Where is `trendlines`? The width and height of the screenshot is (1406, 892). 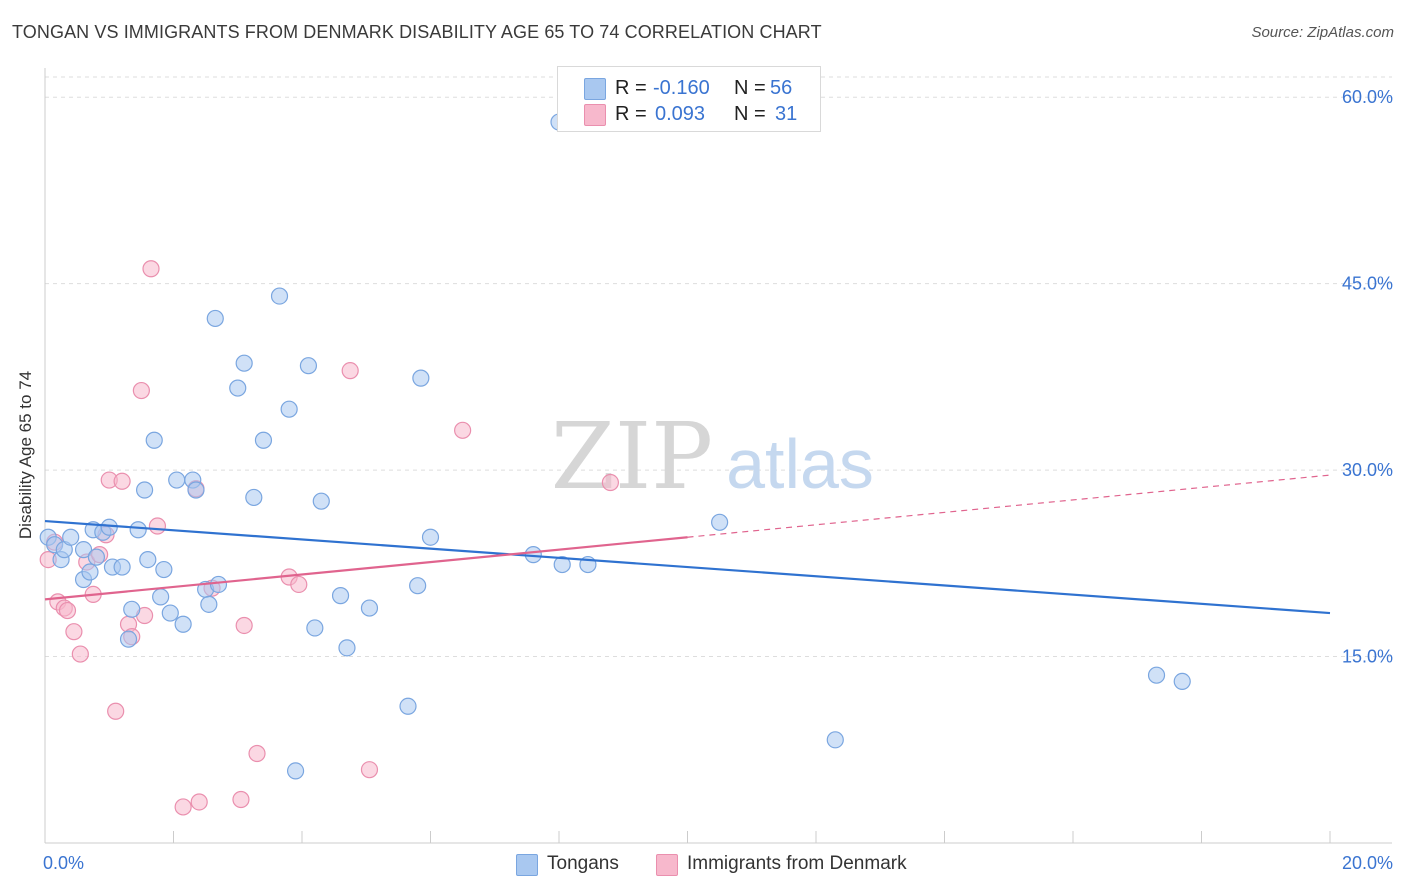 trendlines is located at coordinates (687, 544).